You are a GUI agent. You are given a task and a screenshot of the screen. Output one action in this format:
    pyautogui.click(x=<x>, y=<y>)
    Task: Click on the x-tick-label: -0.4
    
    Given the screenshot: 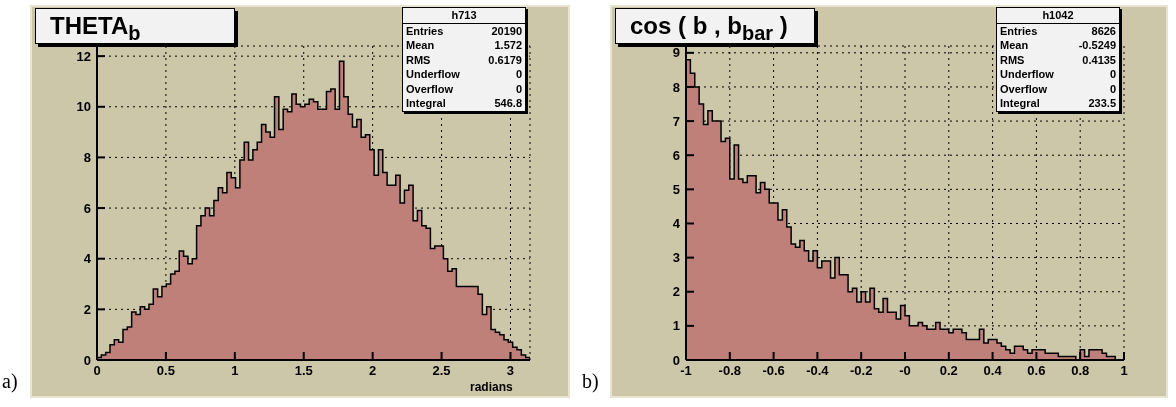 What is the action you would take?
    pyautogui.click(x=818, y=371)
    